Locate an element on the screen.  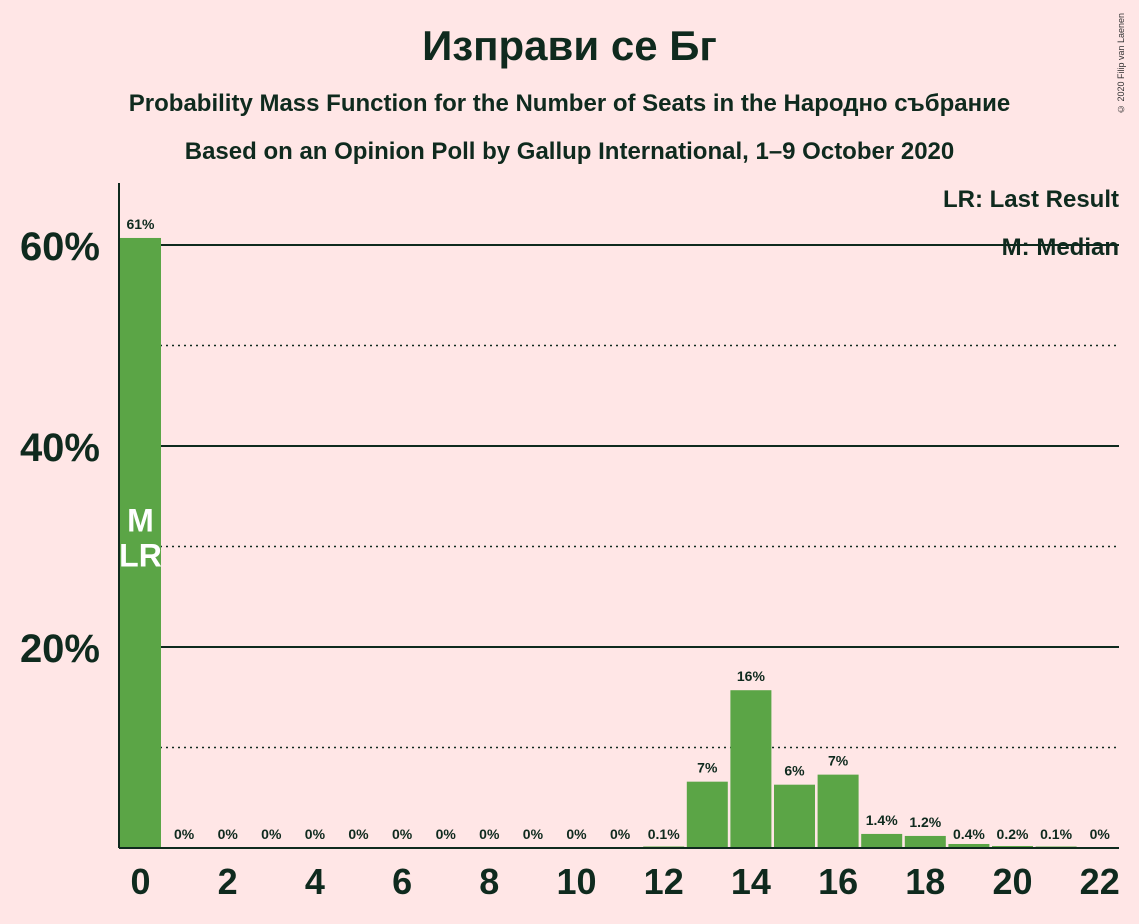
x-tick-label: 4 is located at coordinates (315, 881).